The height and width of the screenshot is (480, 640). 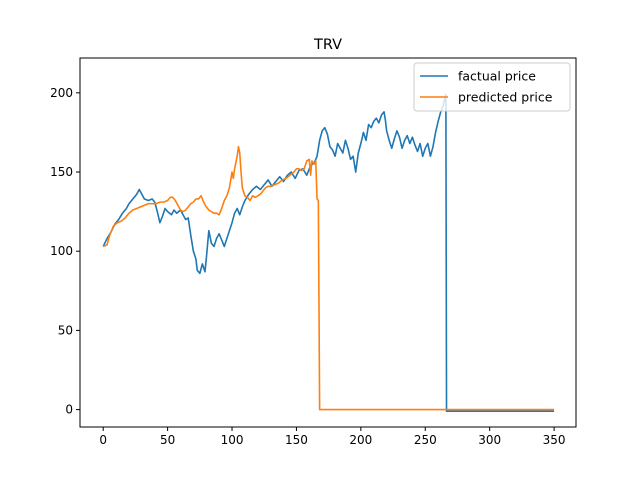 What do you see at coordinates (61, 93) in the screenshot?
I see `y-tick-label: 200` at bounding box center [61, 93].